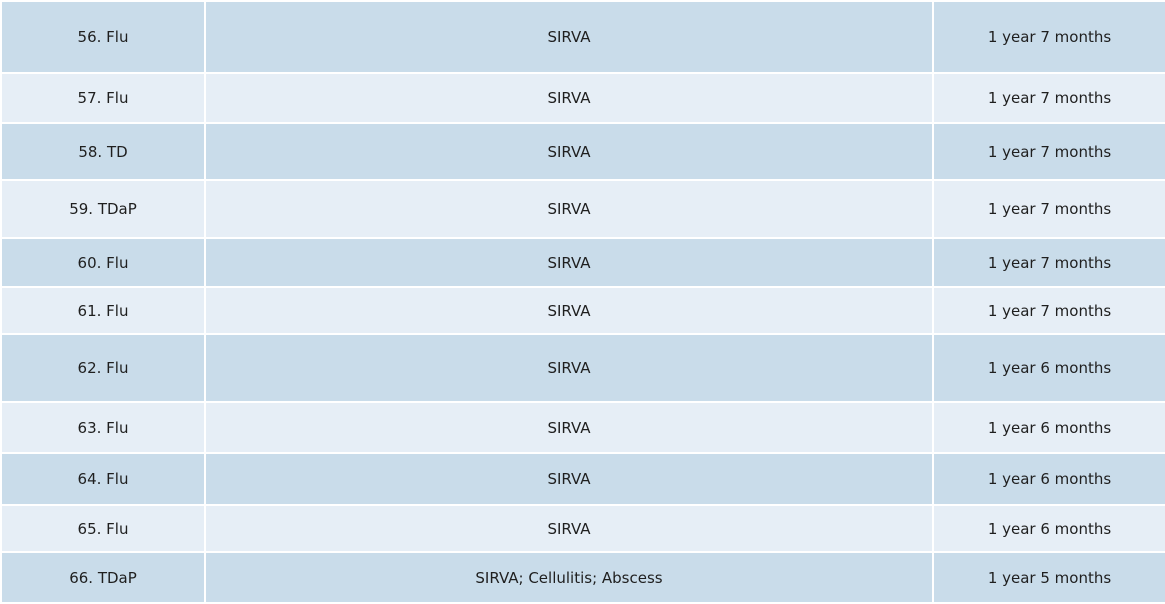 The height and width of the screenshot is (604, 1165). I want to click on table-row: 62. Flu SIRVA 1 year 6 months, so click(582, 368).